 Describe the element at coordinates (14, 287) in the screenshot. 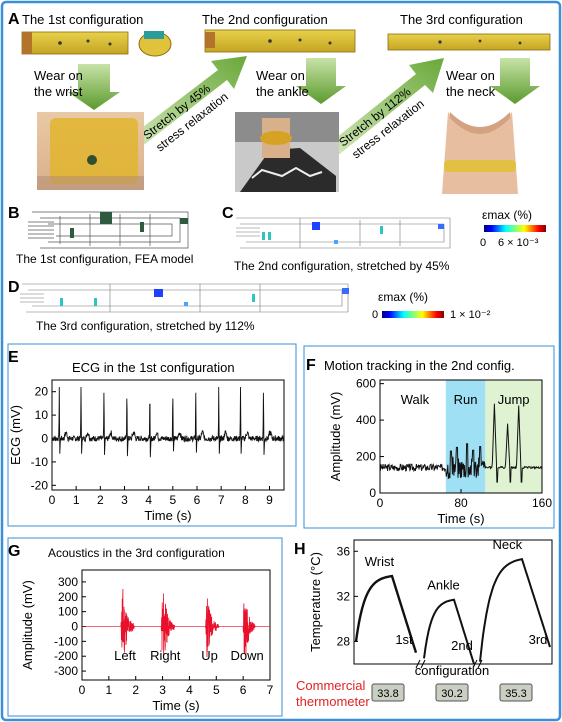

I see `panel-d-letter: D` at that location.